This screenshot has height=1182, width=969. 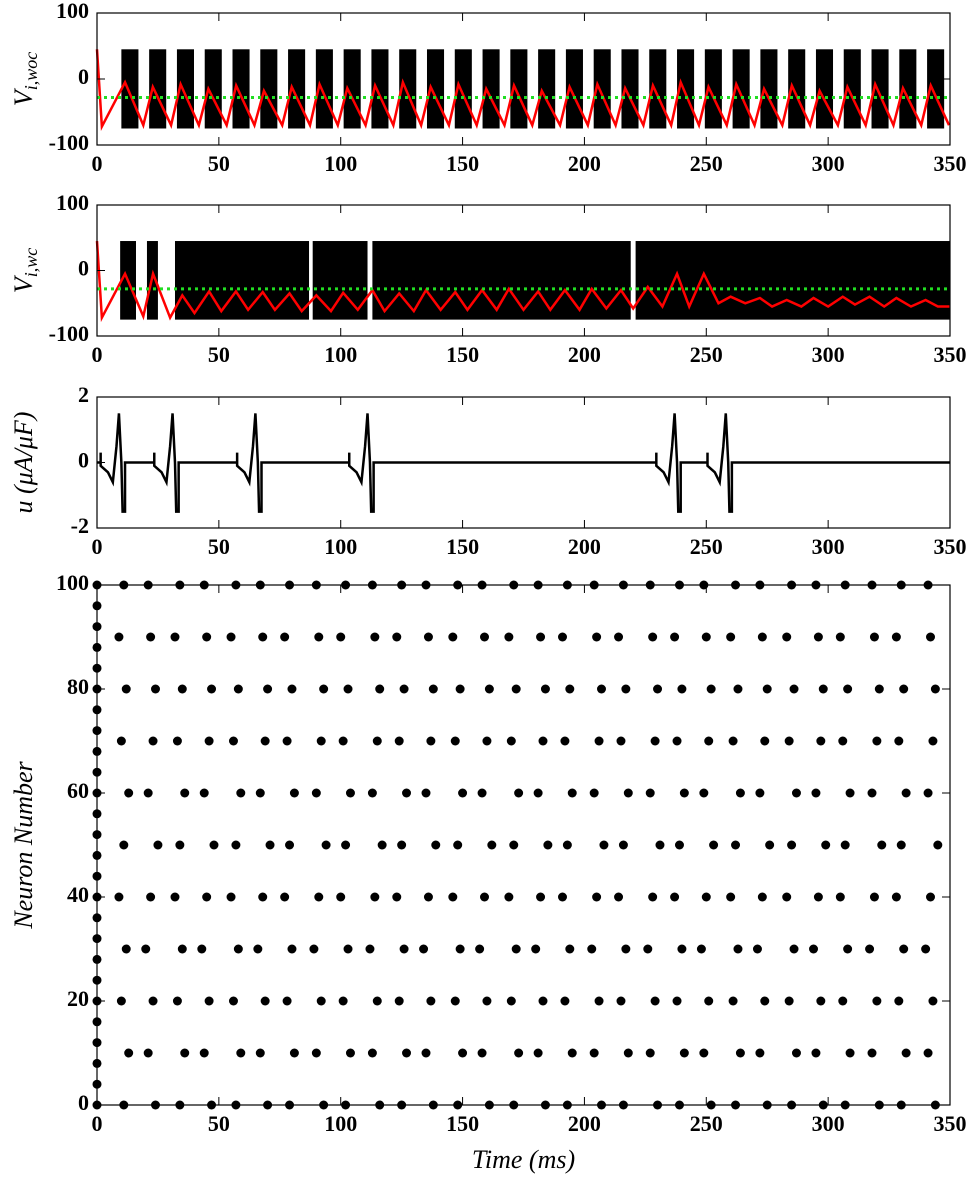 I want to click on y-axis-label: Neuron Number, so click(x=23, y=844).